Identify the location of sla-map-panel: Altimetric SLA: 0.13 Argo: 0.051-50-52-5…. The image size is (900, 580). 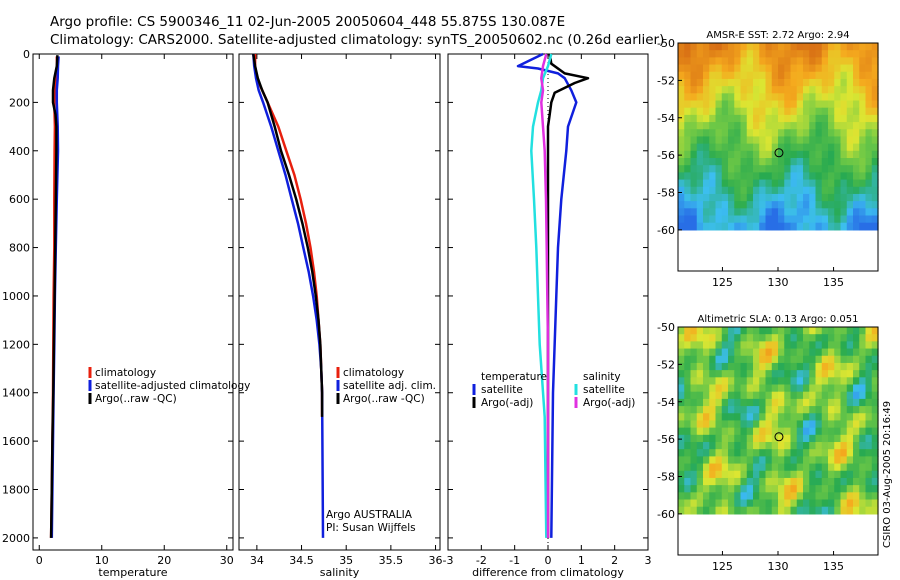
(768, 443).